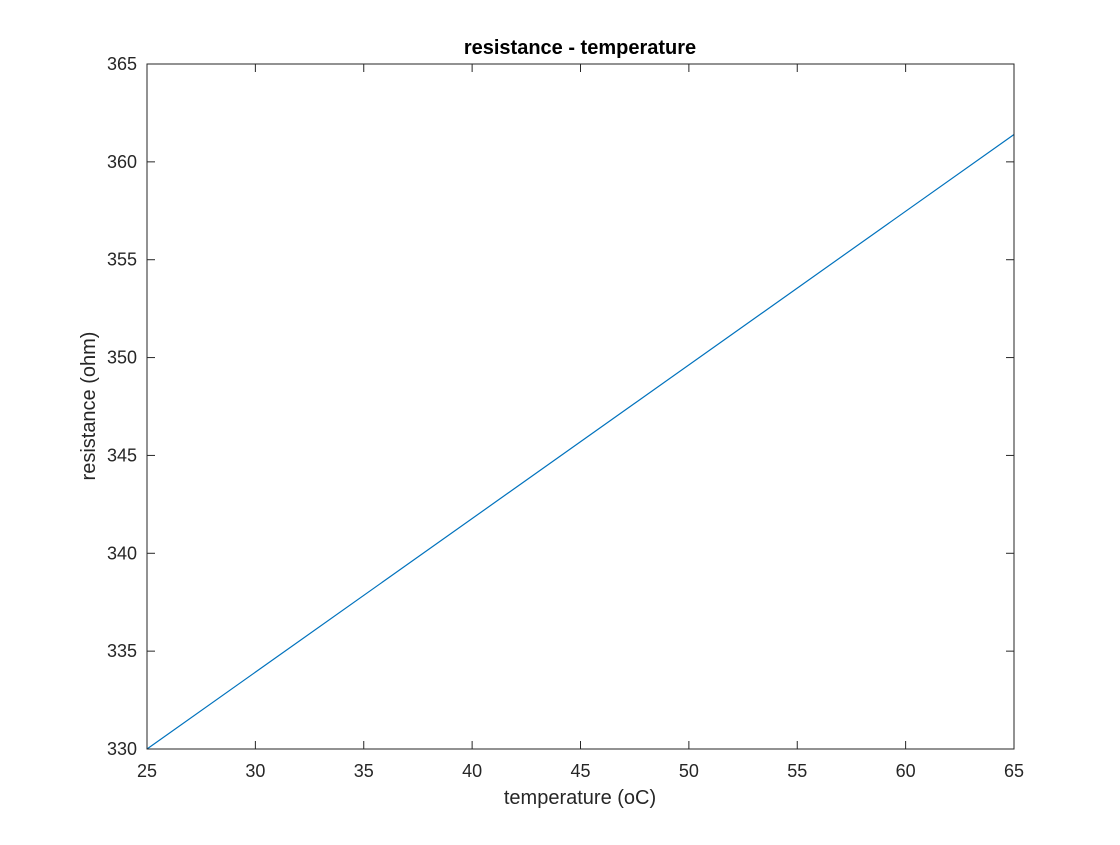  Describe the element at coordinates (122, 553) in the screenshot. I see `y-tick-label: 340` at that location.